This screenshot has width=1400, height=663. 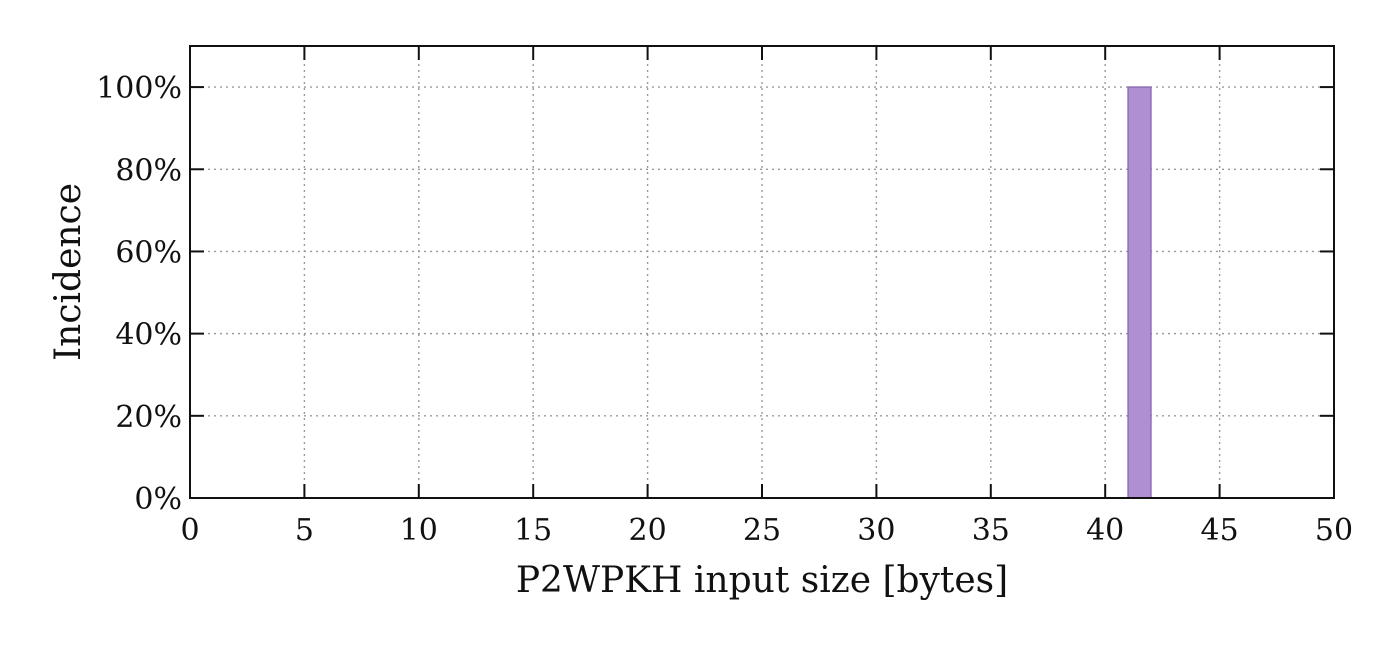 I want to click on x-tick-labels: 0 5 10 15 20 25 30 35 40 45 50, so click(x=766, y=530).